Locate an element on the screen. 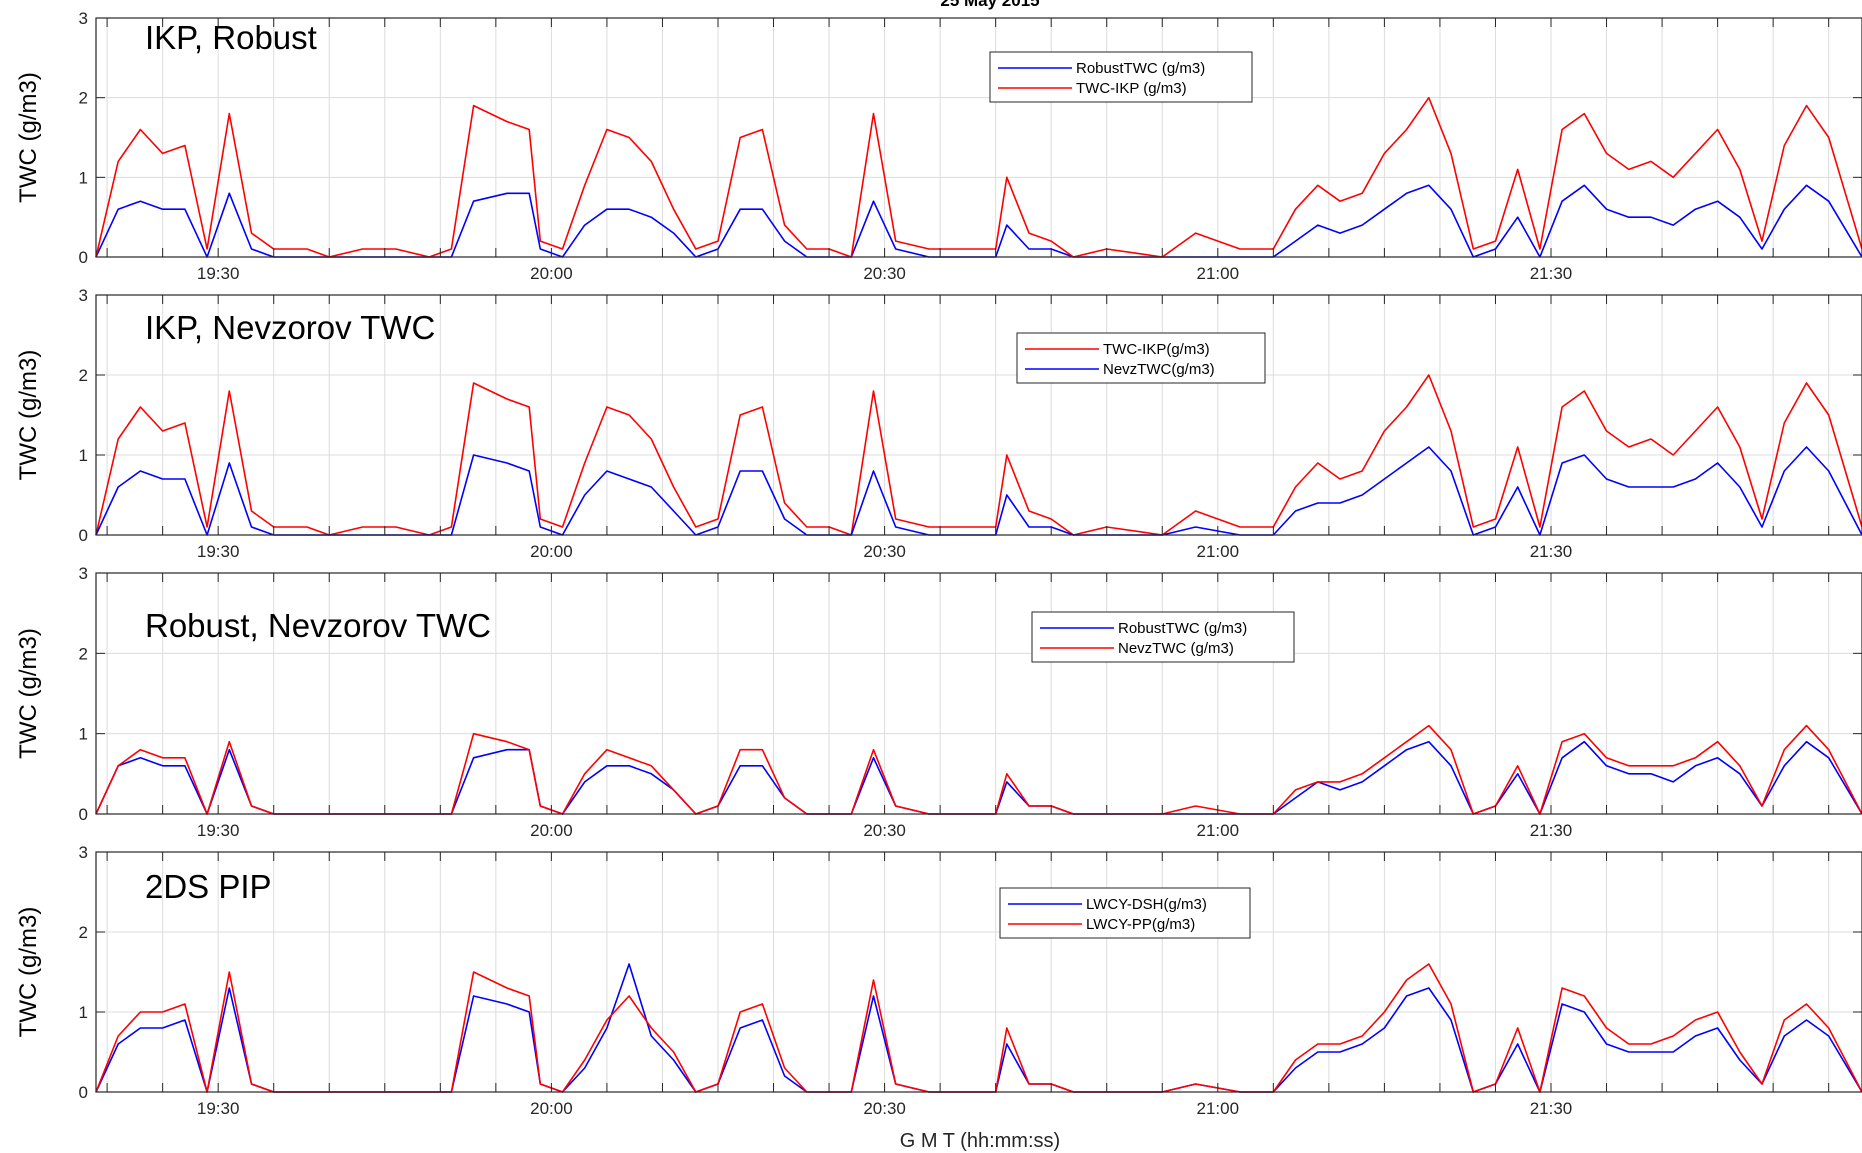 Image resolution: width=1862 pixels, height=1153 pixels. legend-entry-2: TWC-IKP (g/m3) is located at coordinates (1131, 88).